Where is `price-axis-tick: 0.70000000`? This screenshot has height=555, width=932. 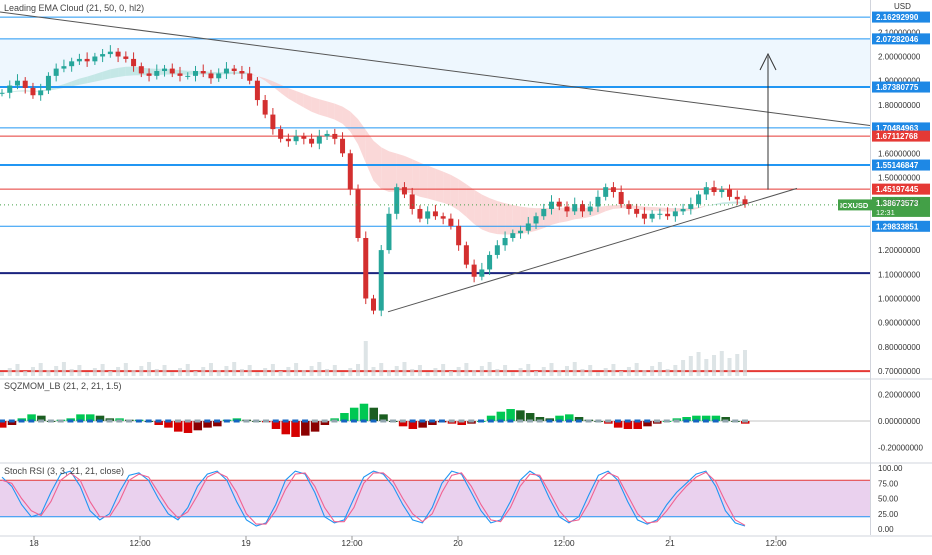
price-axis-tick: 0.70000000 is located at coordinates (899, 371).